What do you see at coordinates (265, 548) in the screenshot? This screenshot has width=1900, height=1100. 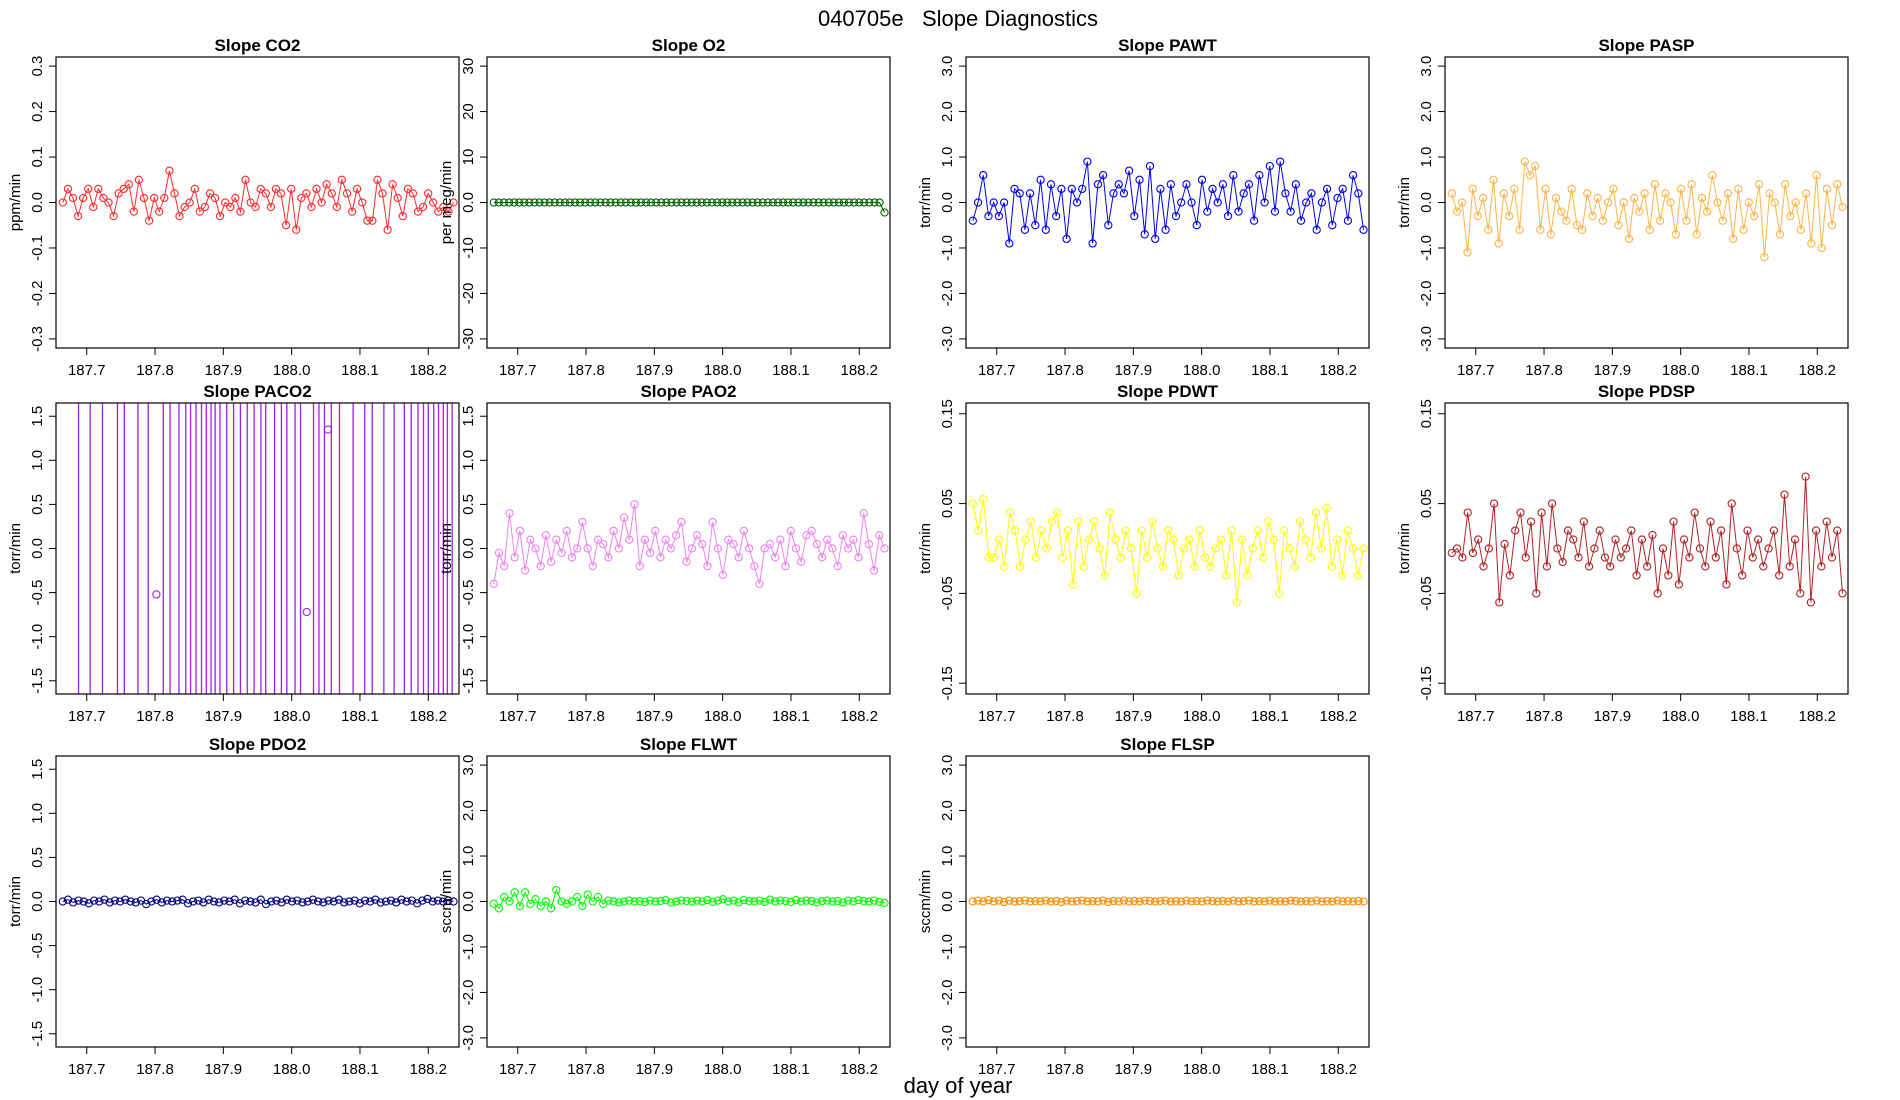 I see `plot-area-paco2` at bounding box center [265, 548].